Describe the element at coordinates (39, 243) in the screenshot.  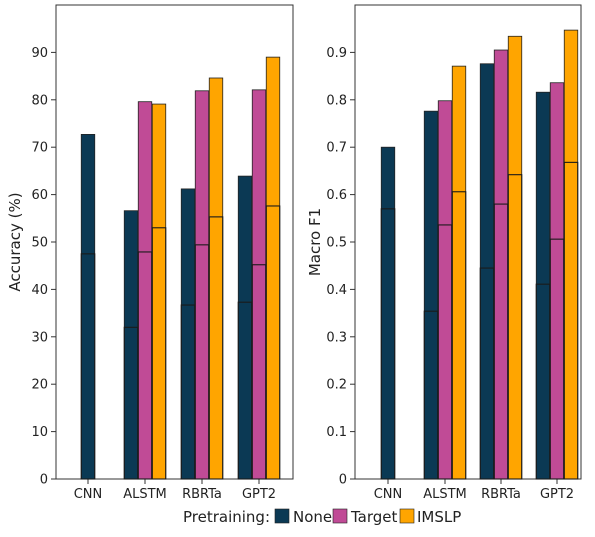
I see `panel1-ytick-label: 50` at that location.